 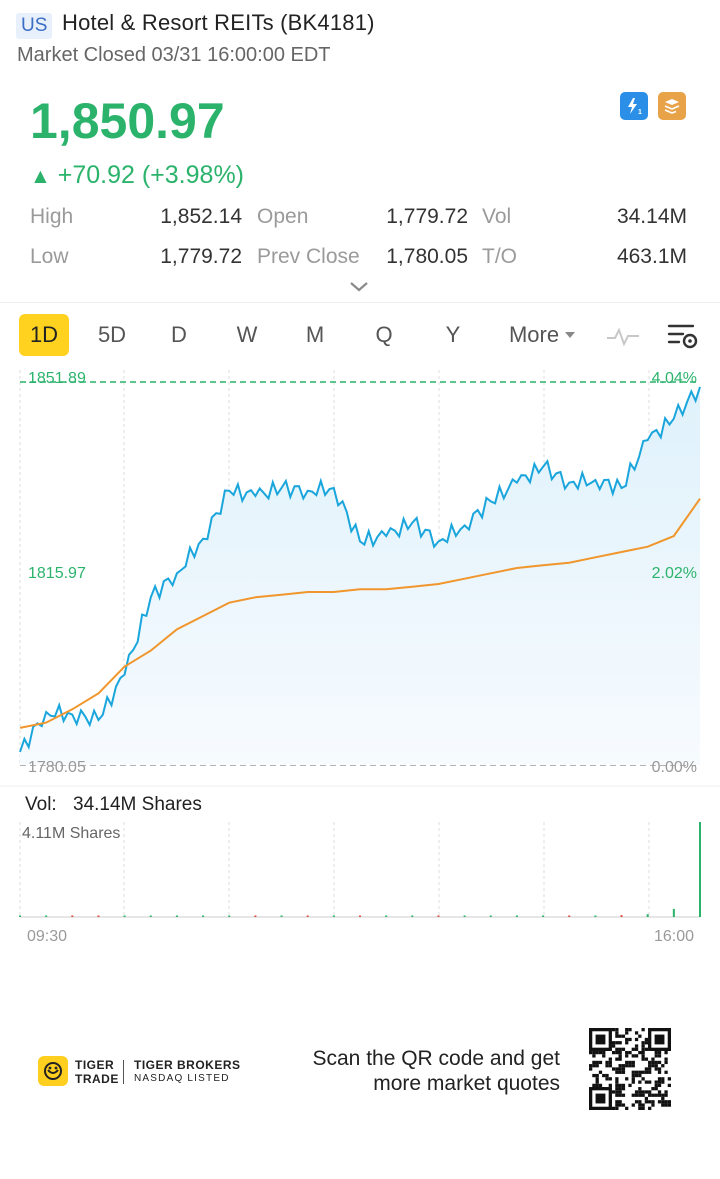 I want to click on up-arrow-icon: ▲, so click(x=40, y=176).